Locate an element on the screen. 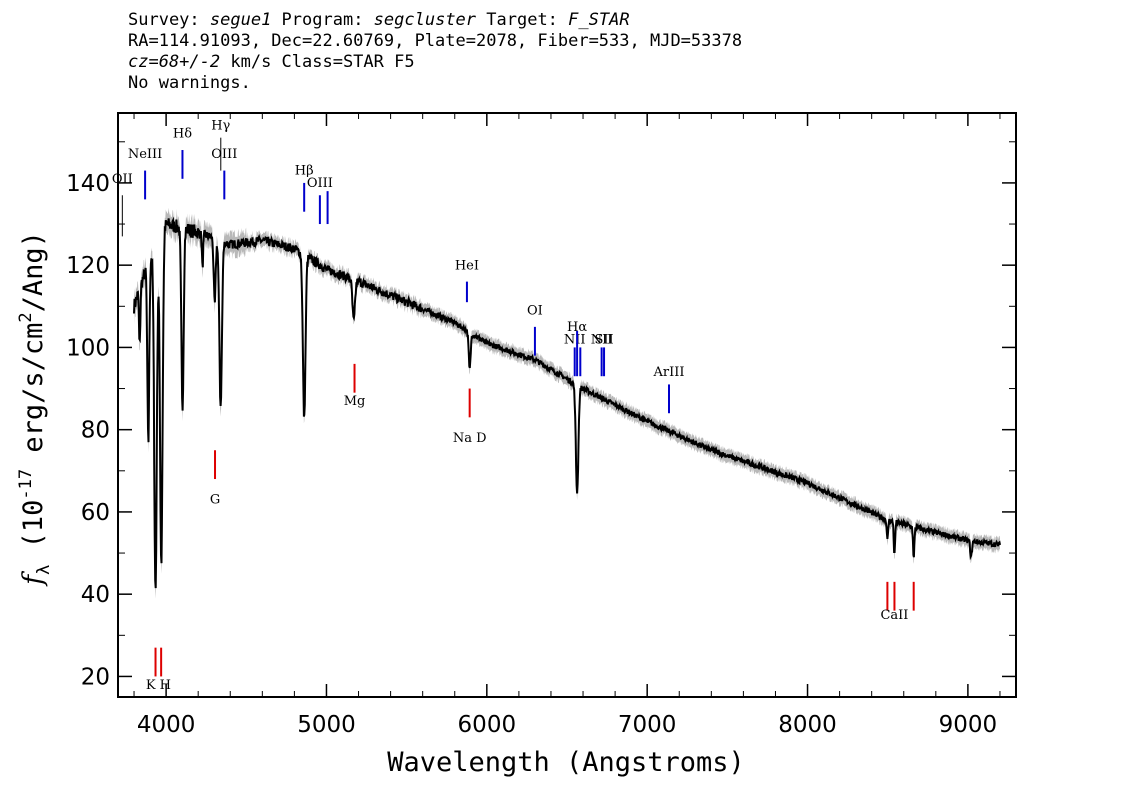 This screenshot has height=810, width=1134. absorption-label: Mg is located at coordinates (355, 401).